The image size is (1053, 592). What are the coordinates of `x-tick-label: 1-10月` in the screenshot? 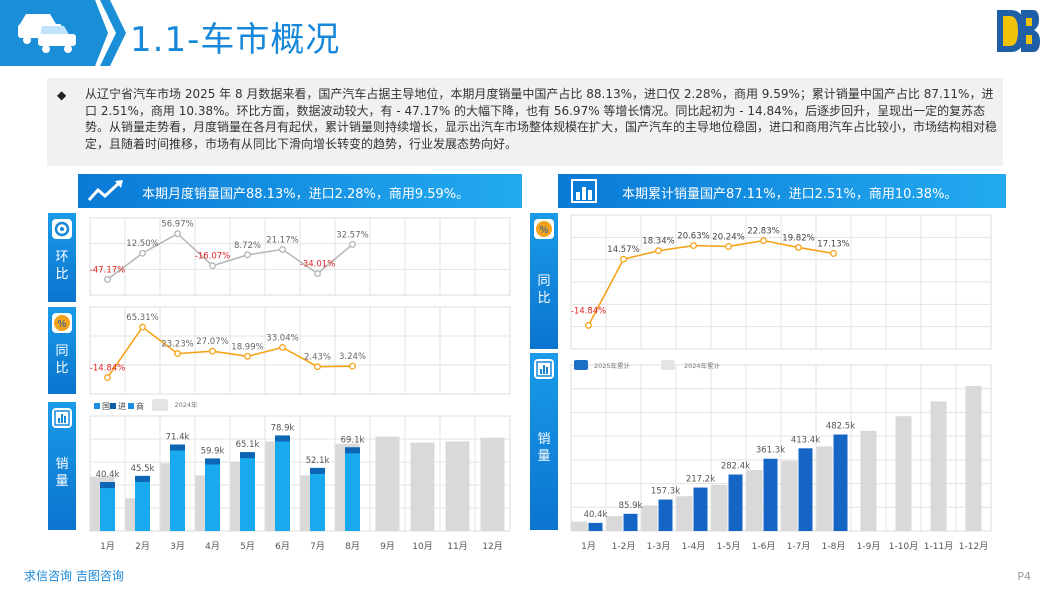 It's located at (903, 546).